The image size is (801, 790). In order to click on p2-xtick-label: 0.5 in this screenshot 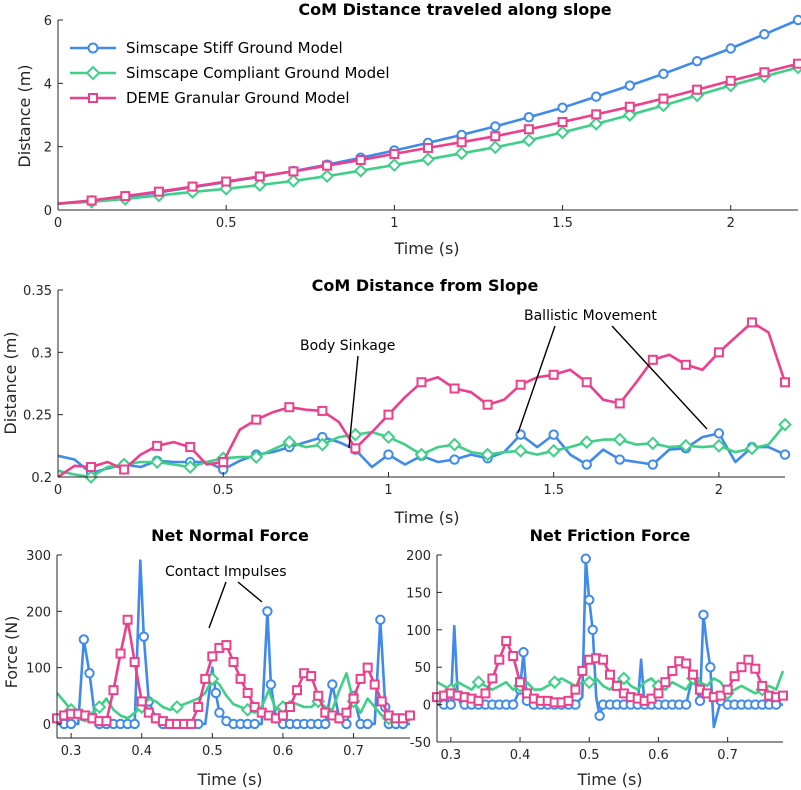, I will do `click(223, 490)`.